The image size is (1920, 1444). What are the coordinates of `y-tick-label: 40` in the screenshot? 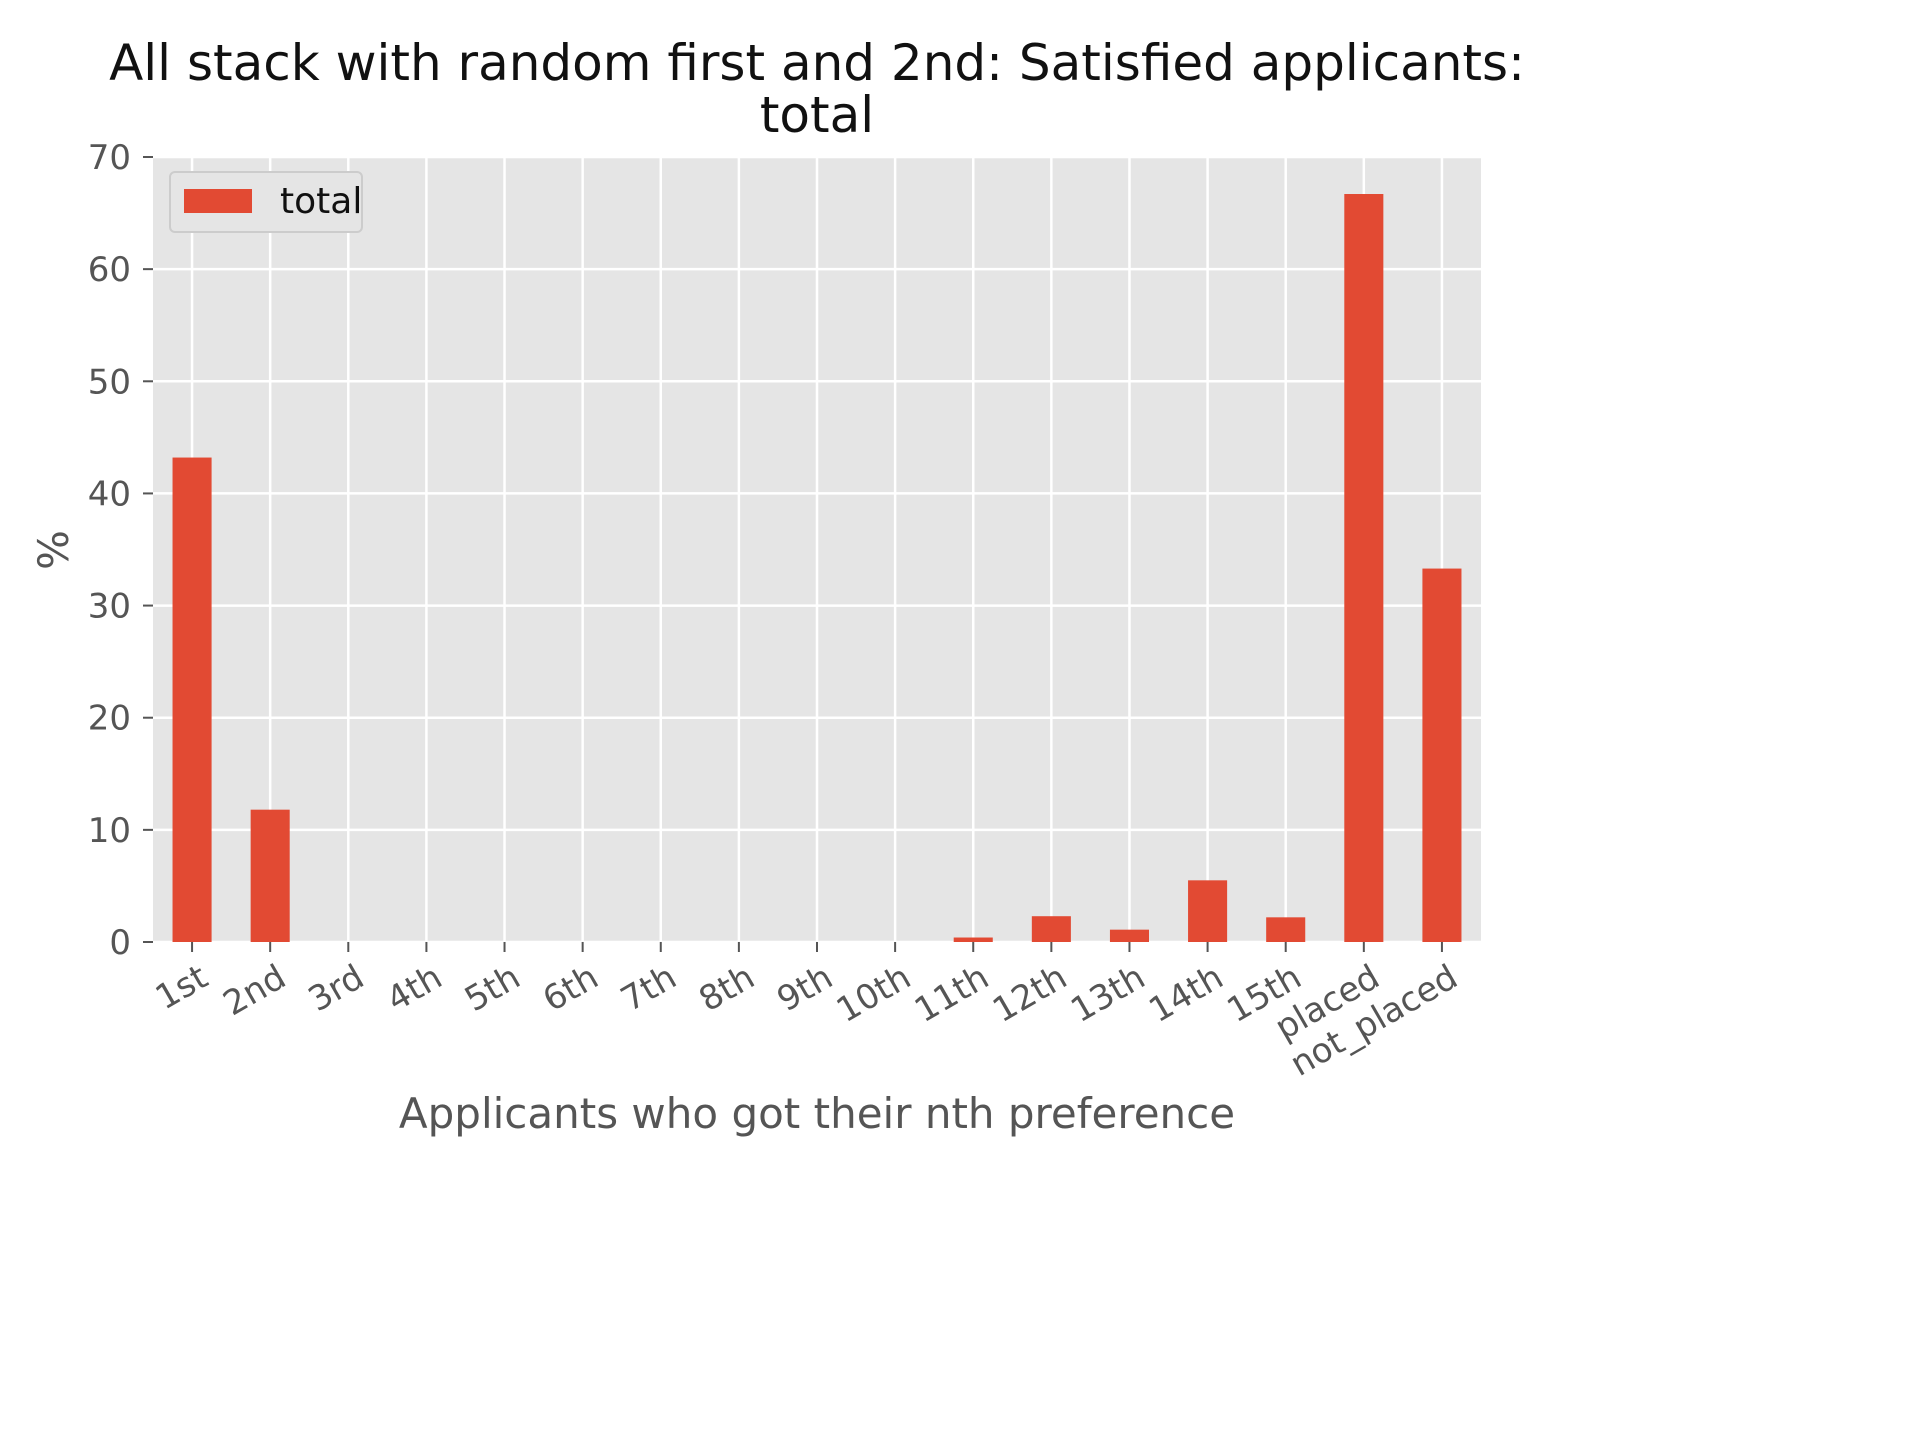 It's located at (109, 494).